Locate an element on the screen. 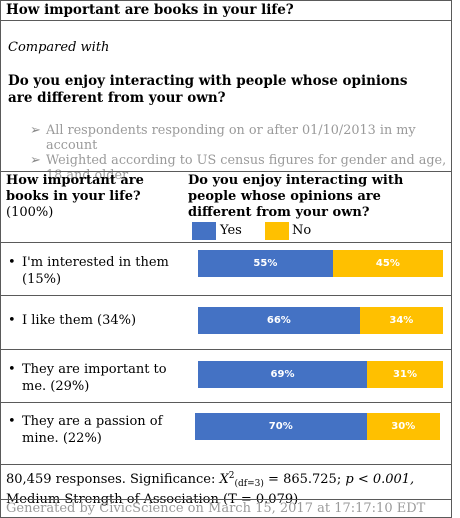 This screenshot has height=518, width=460. legend-label-no: No is located at coordinates (302, 230).